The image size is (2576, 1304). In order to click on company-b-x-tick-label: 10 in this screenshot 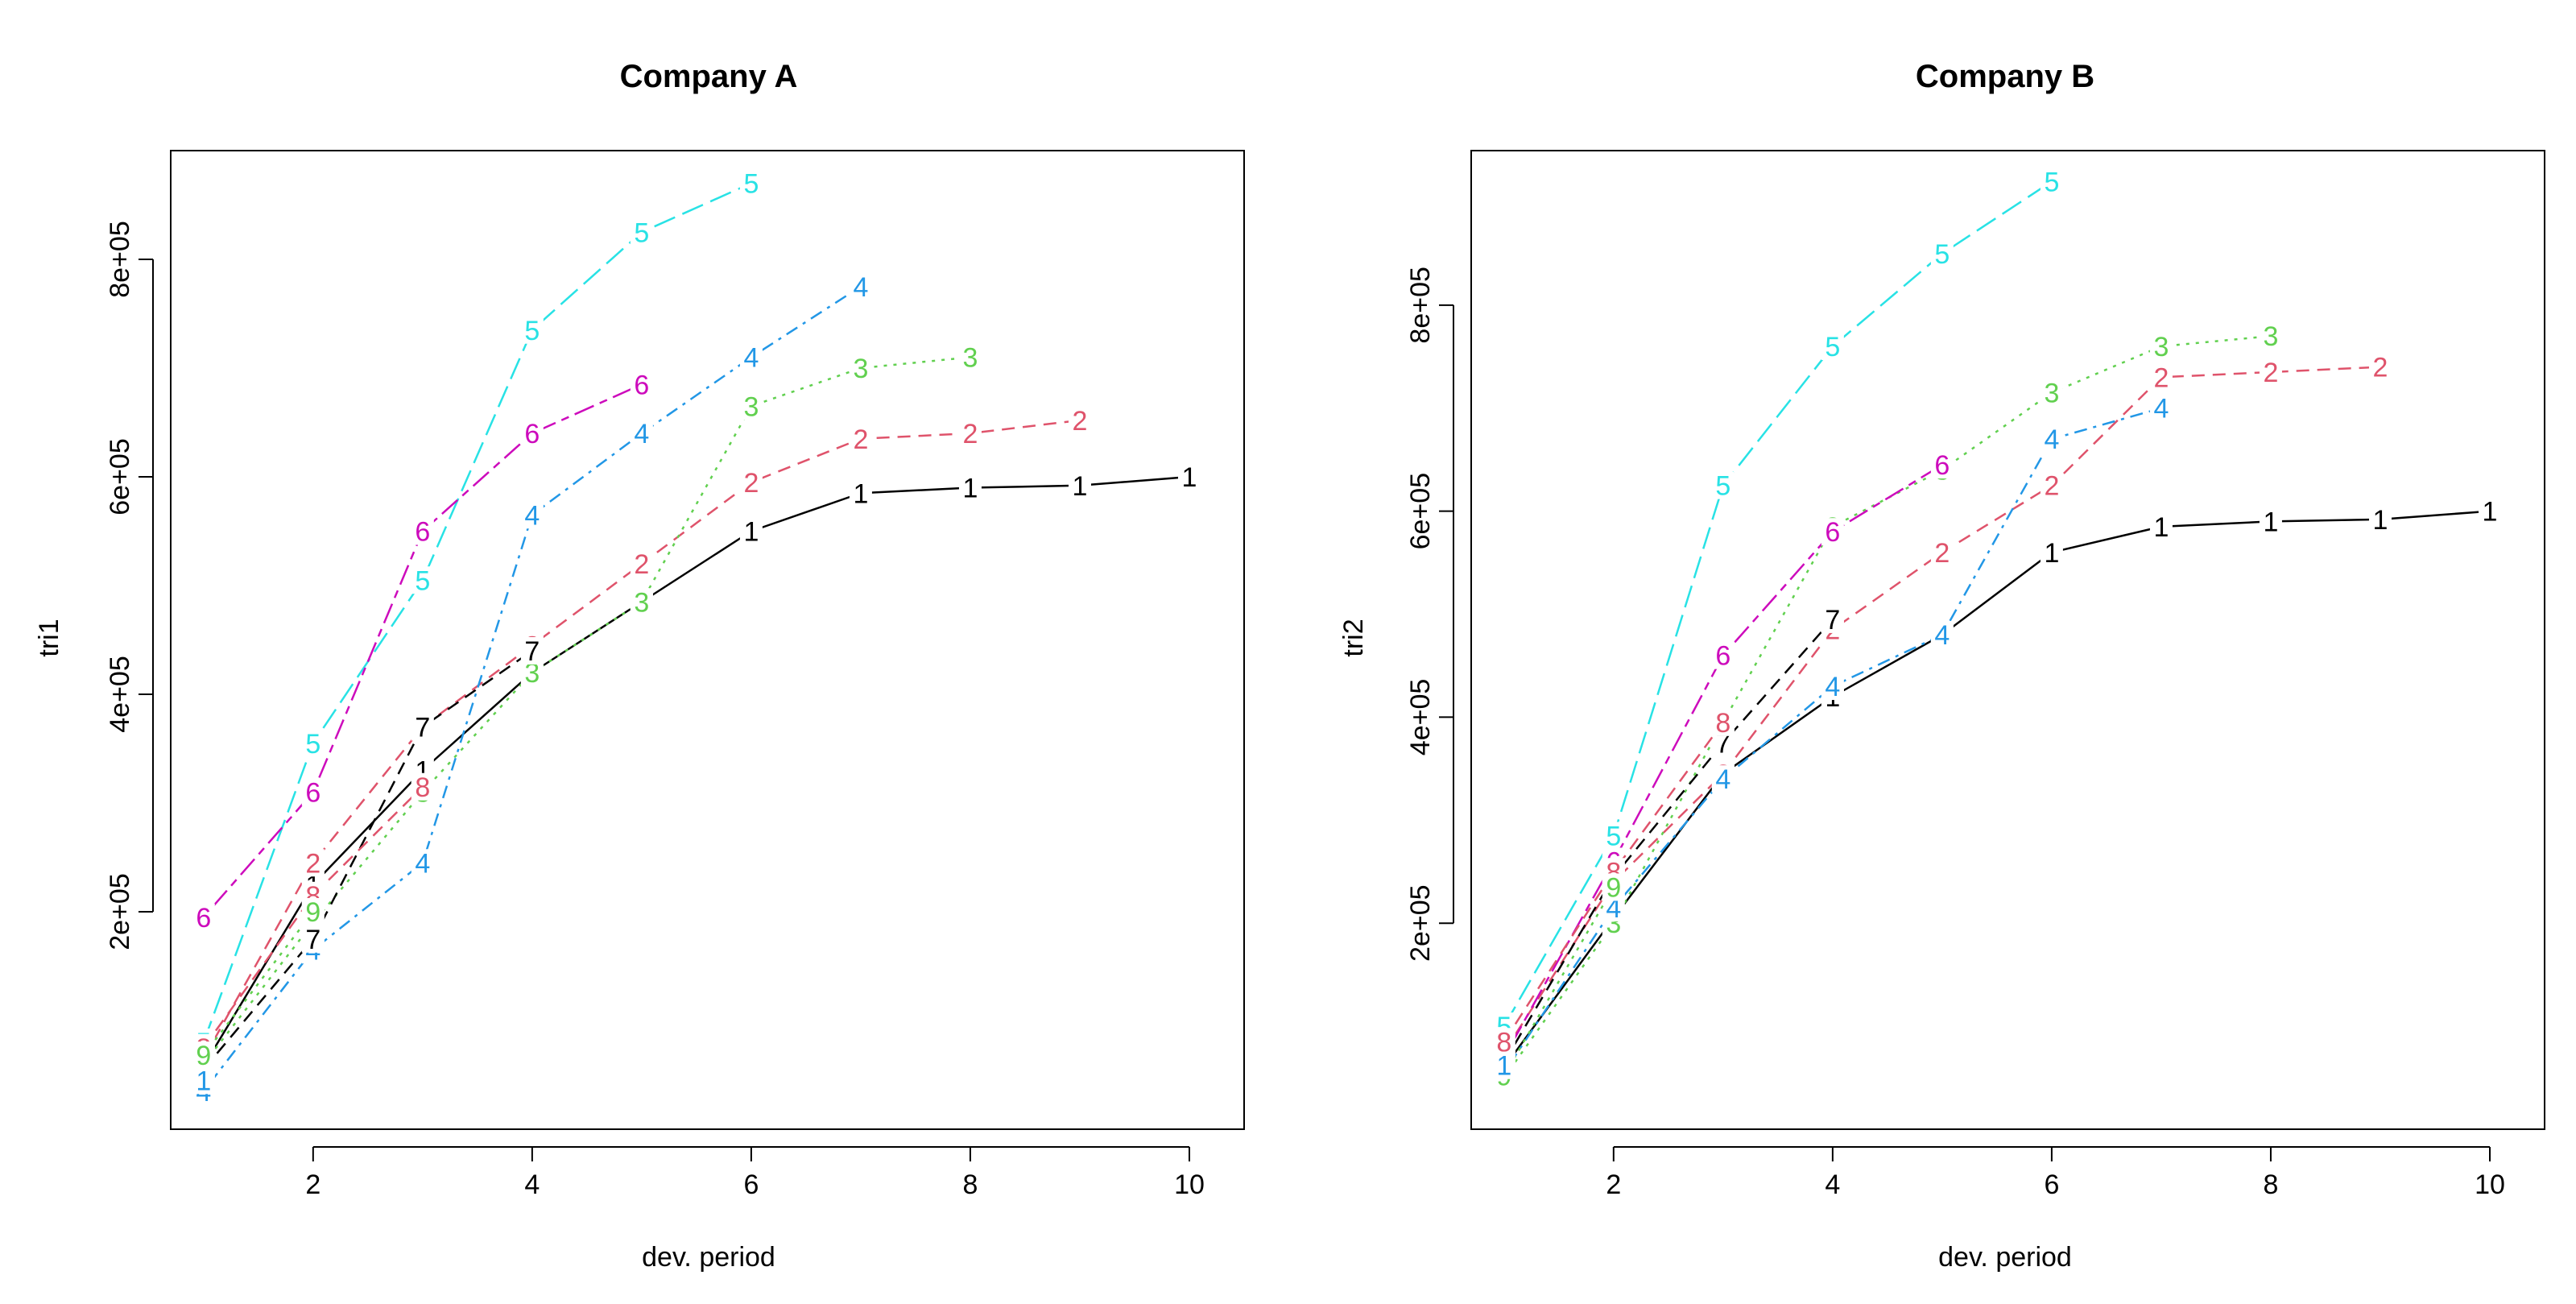, I will do `click(2490, 1184)`.